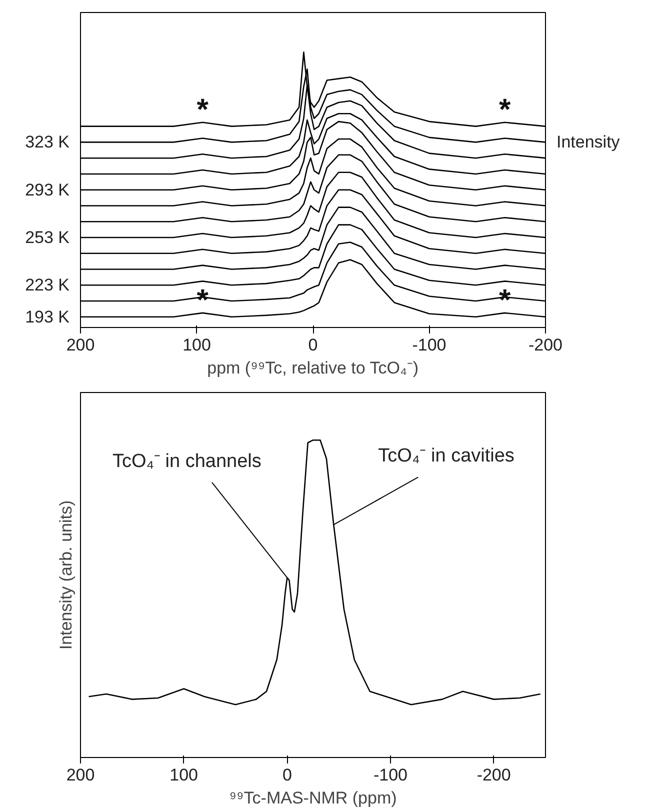 The height and width of the screenshot is (812, 652). I want to click on y-axis-title: Intensity (arb. units), so click(66, 575).